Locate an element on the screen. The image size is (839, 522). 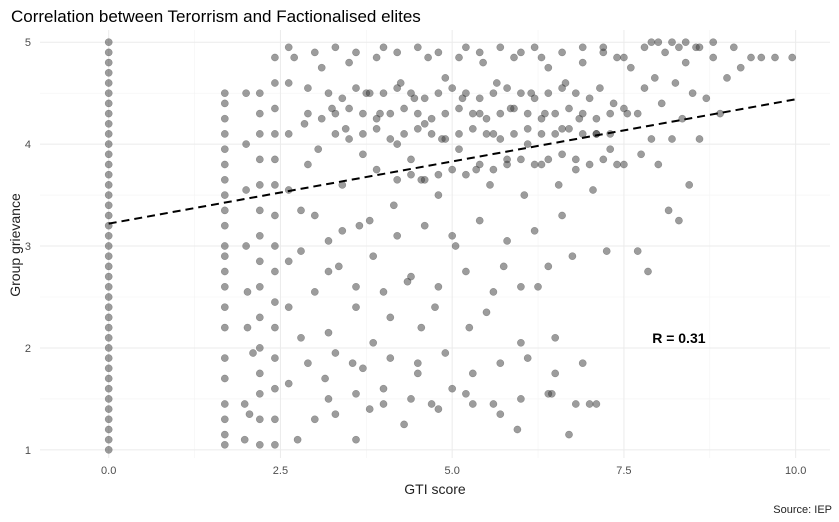
x-axis-title: GTI score is located at coordinates (435, 489).